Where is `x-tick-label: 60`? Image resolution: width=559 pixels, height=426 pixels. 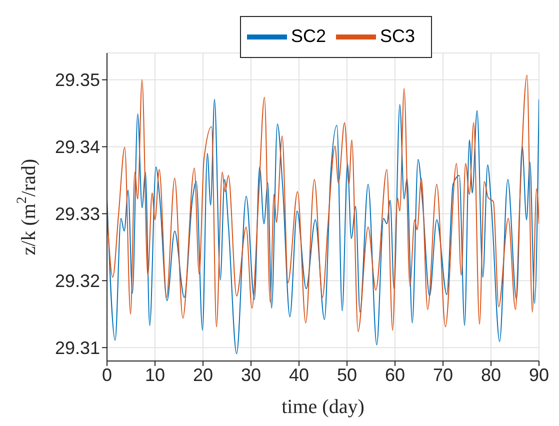 x-tick-label: 60 is located at coordinates (395, 374).